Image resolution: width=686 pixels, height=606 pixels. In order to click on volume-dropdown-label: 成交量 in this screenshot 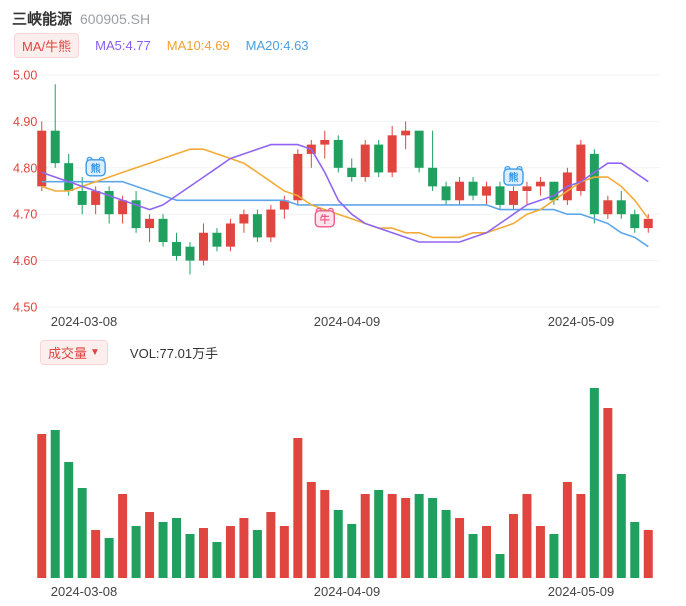, I will do `click(68, 353)`.